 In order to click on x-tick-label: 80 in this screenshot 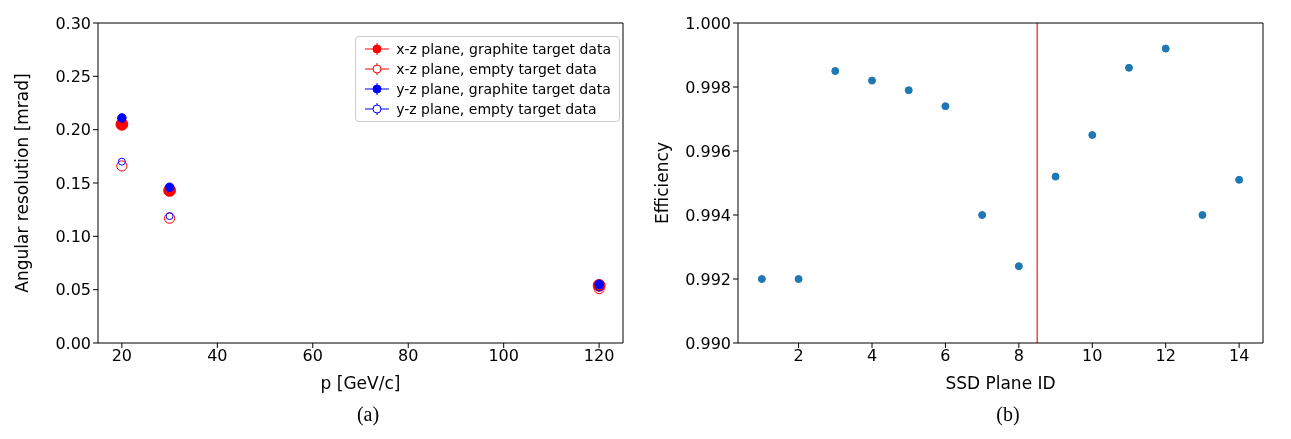, I will do `click(408, 356)`.